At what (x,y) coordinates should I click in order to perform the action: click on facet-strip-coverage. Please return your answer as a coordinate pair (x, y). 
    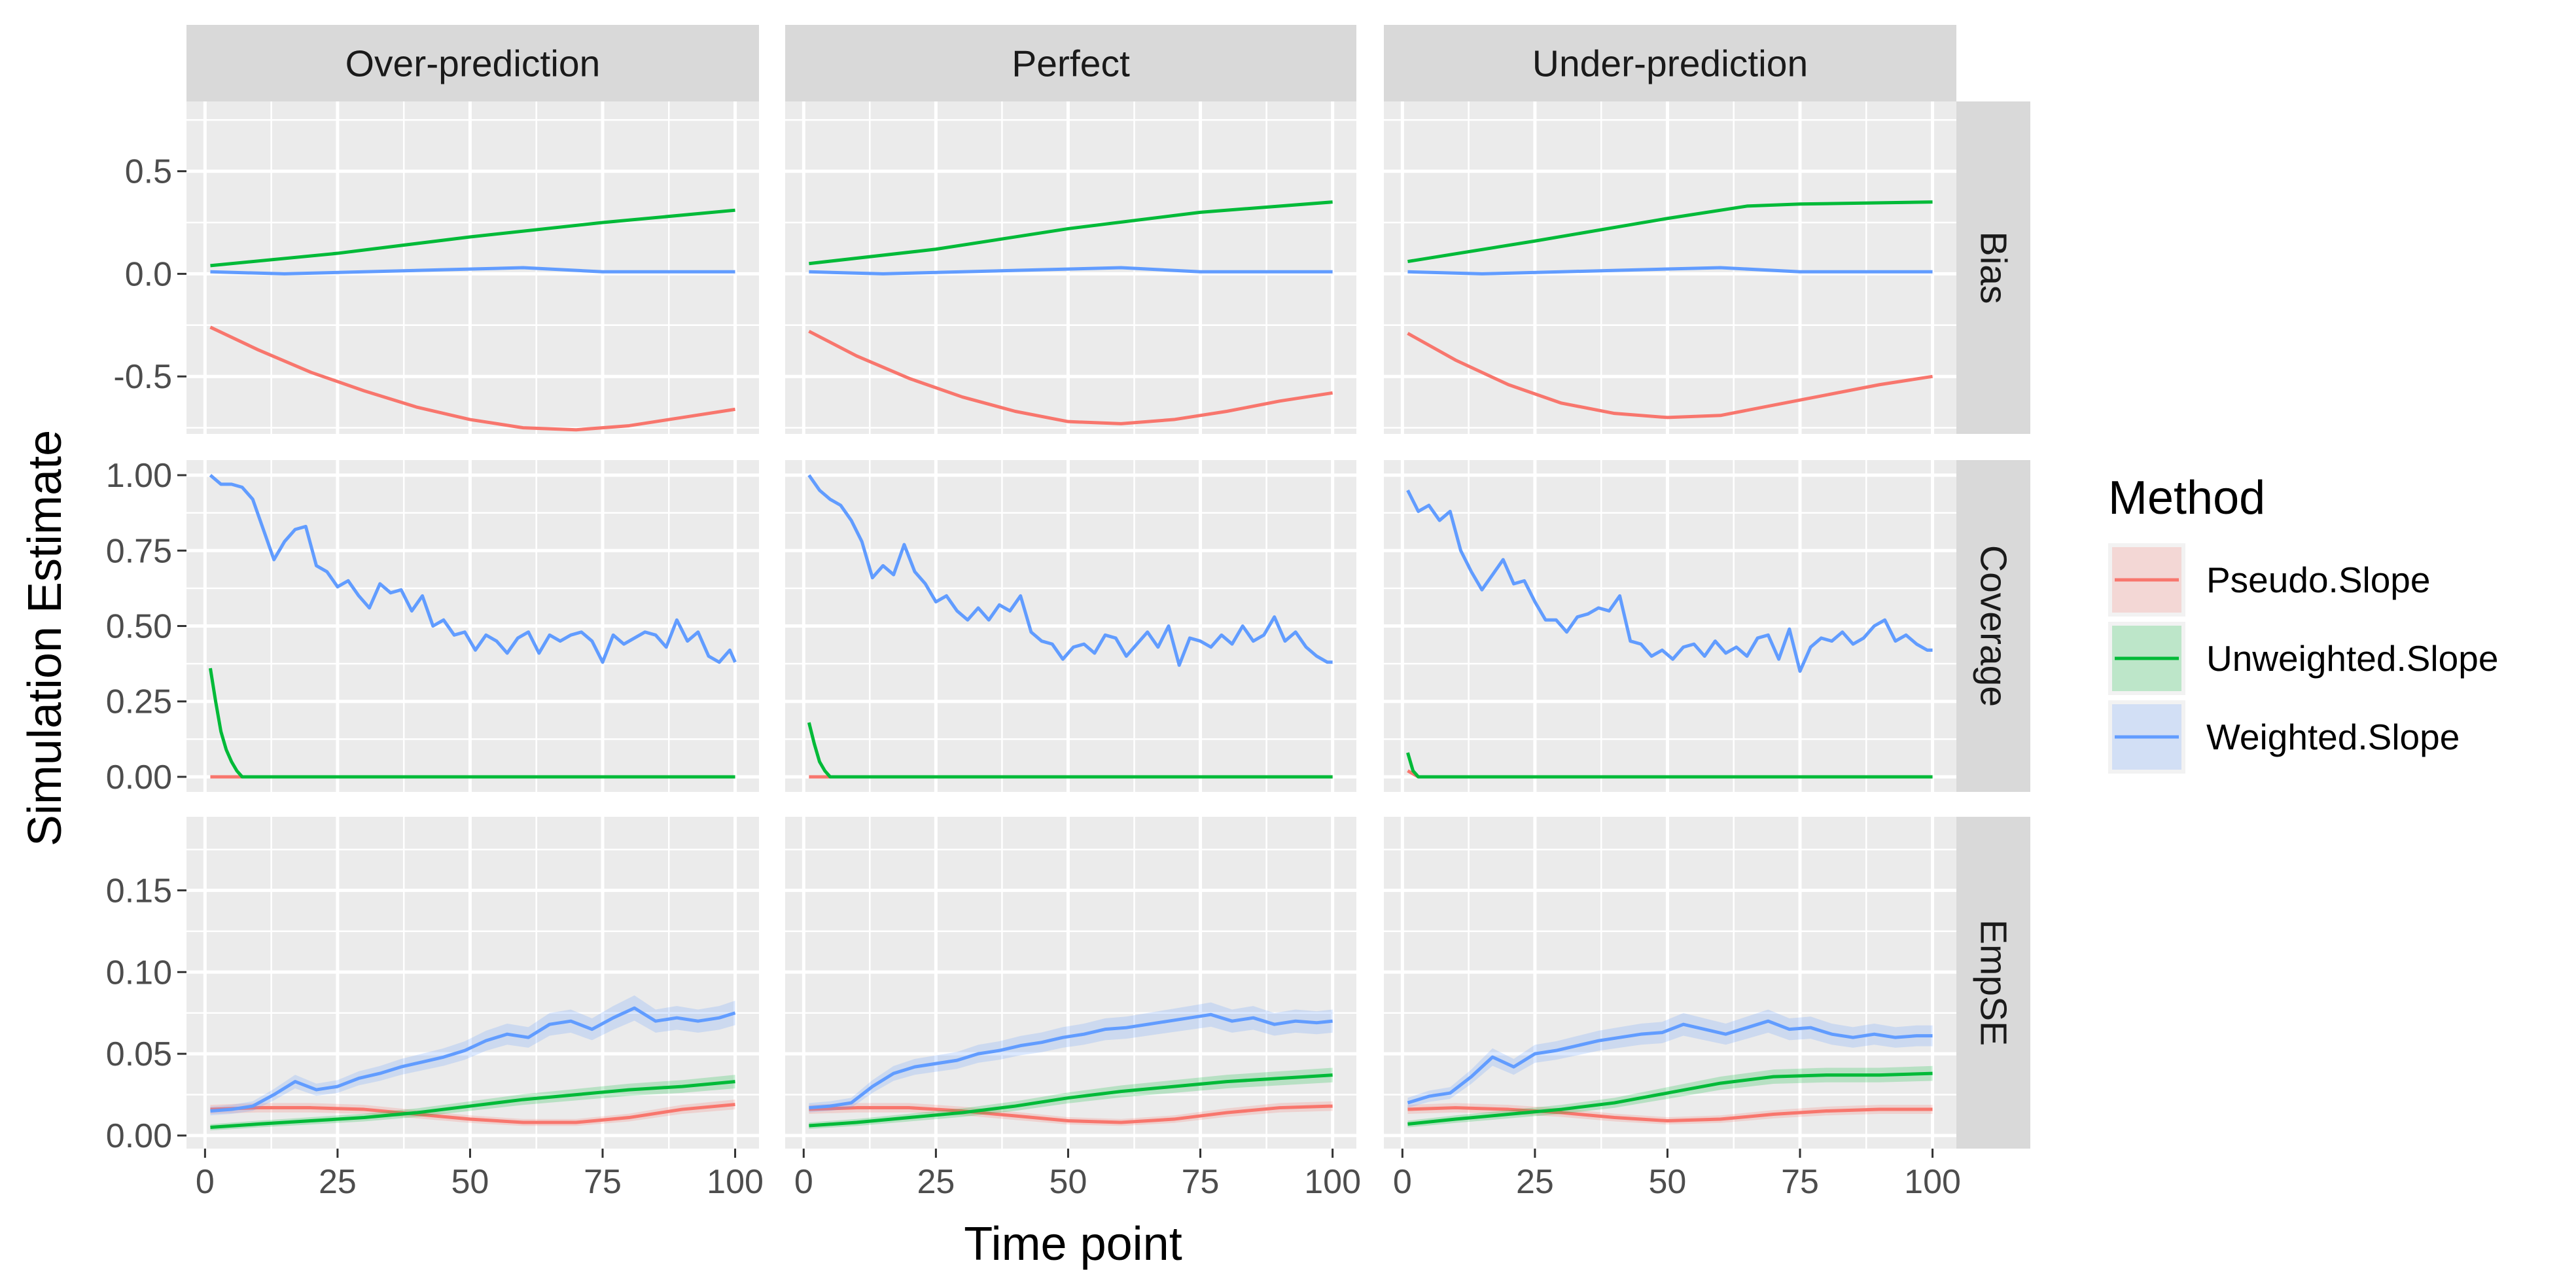
    Looking at the image, I should click on (1993, 626).